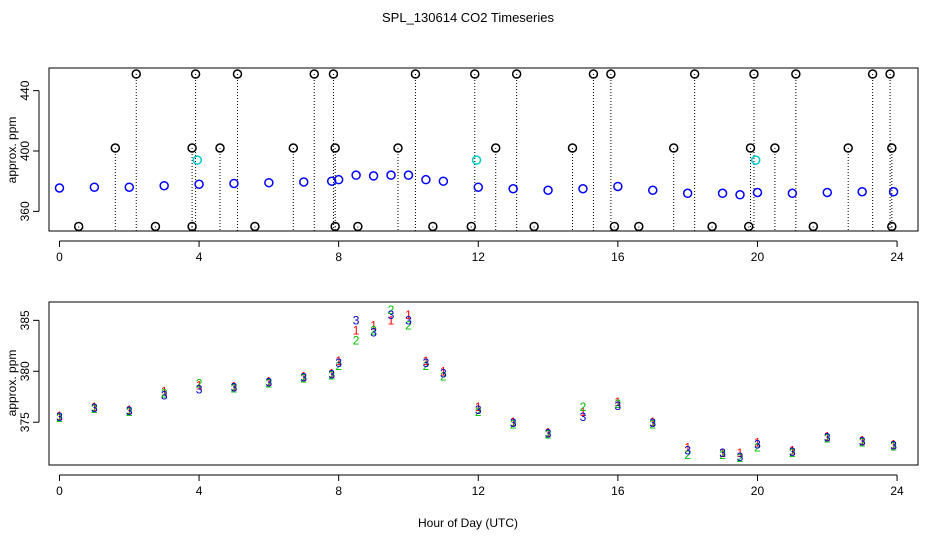 The width and height of the screenshot is (936, 540). I want to click on top-x-tick-label: 0, so click(59, 257).